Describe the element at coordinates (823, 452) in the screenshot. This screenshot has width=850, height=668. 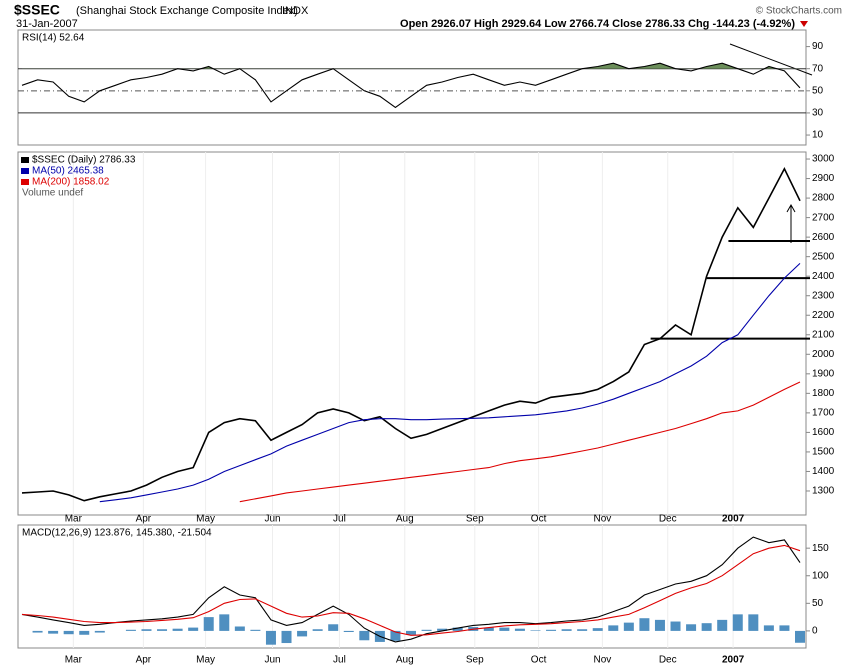
I see `y-tick-label: 1500` at that location.